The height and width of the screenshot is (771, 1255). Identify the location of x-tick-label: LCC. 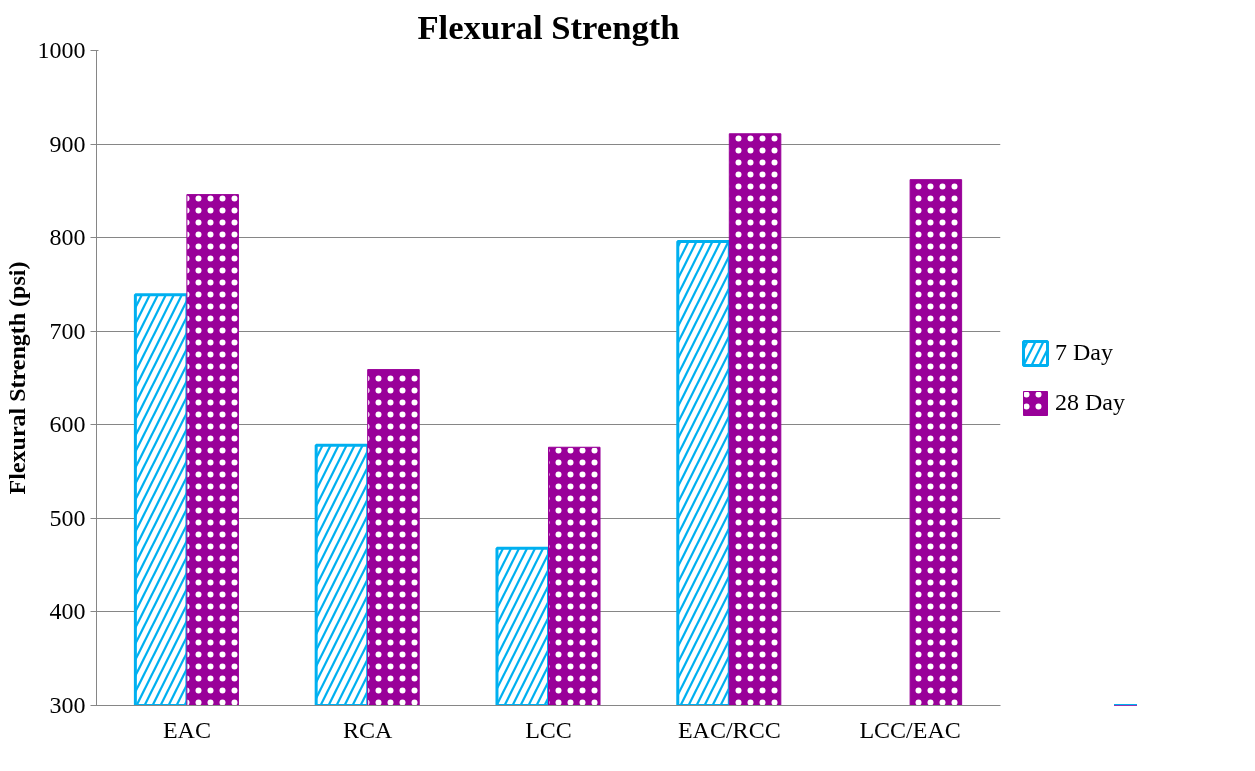
(548, 729).